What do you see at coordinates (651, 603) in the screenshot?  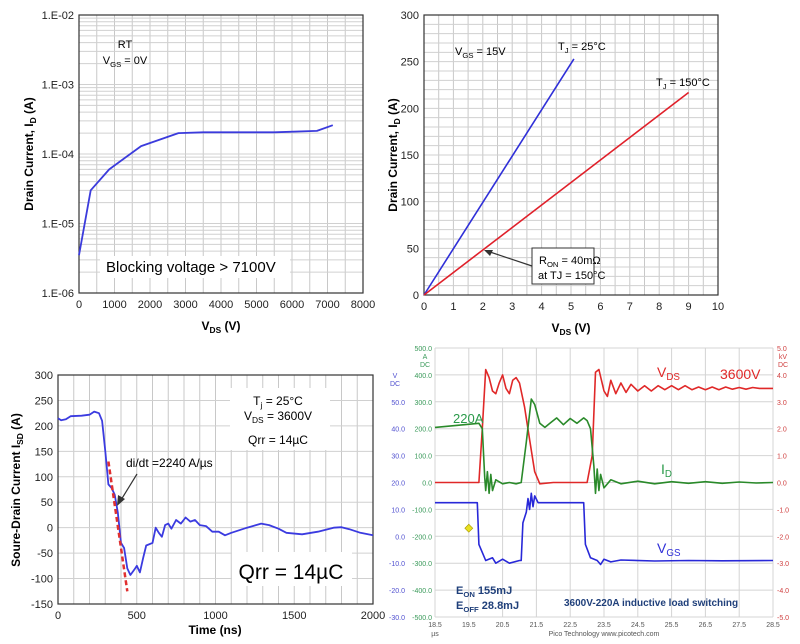 I see `label-test-condition: 3600V-220A inductive load switching` at bounding box center [651, 603].